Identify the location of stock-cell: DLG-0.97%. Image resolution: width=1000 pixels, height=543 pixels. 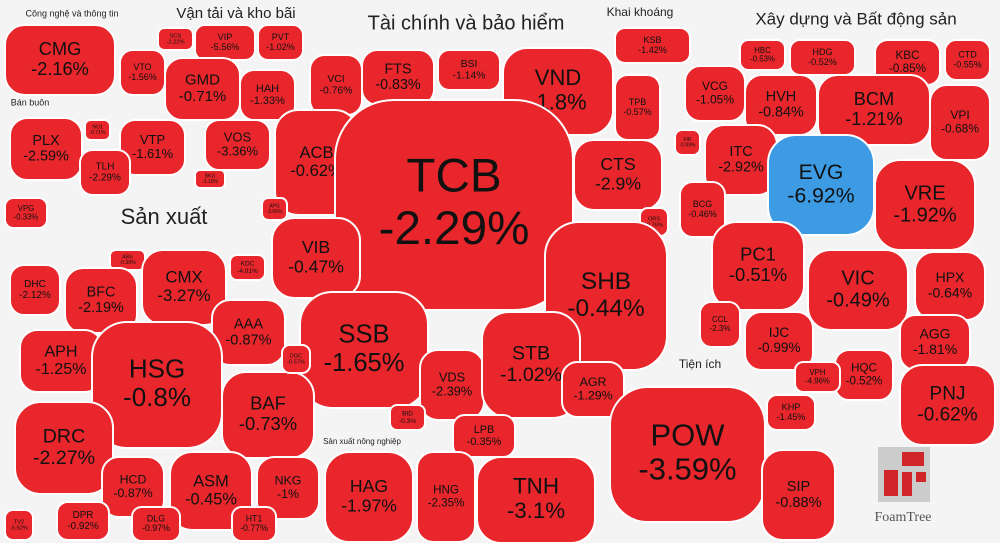
(156, 524).